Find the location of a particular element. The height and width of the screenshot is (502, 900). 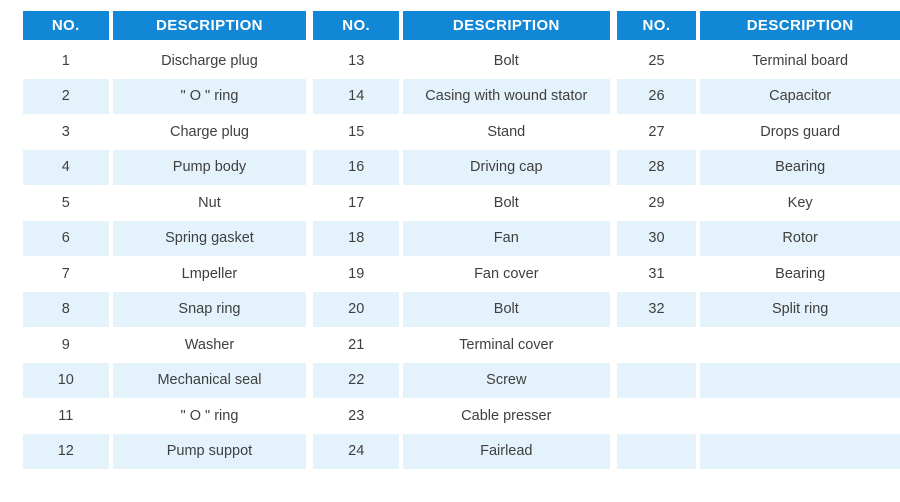

description-cell: Fan cover is located at coordinates (505, 274).